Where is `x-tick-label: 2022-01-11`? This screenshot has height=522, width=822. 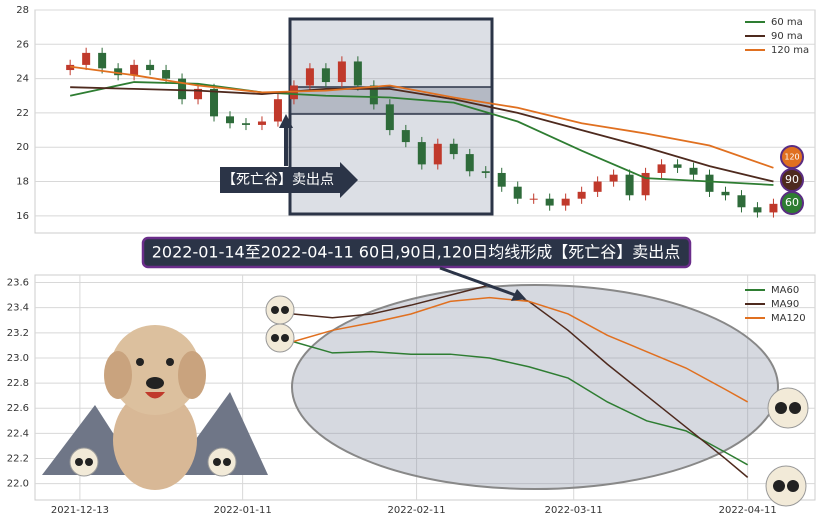 x-tick-label: 2022-01-11 is located at coordinates (243, 510).